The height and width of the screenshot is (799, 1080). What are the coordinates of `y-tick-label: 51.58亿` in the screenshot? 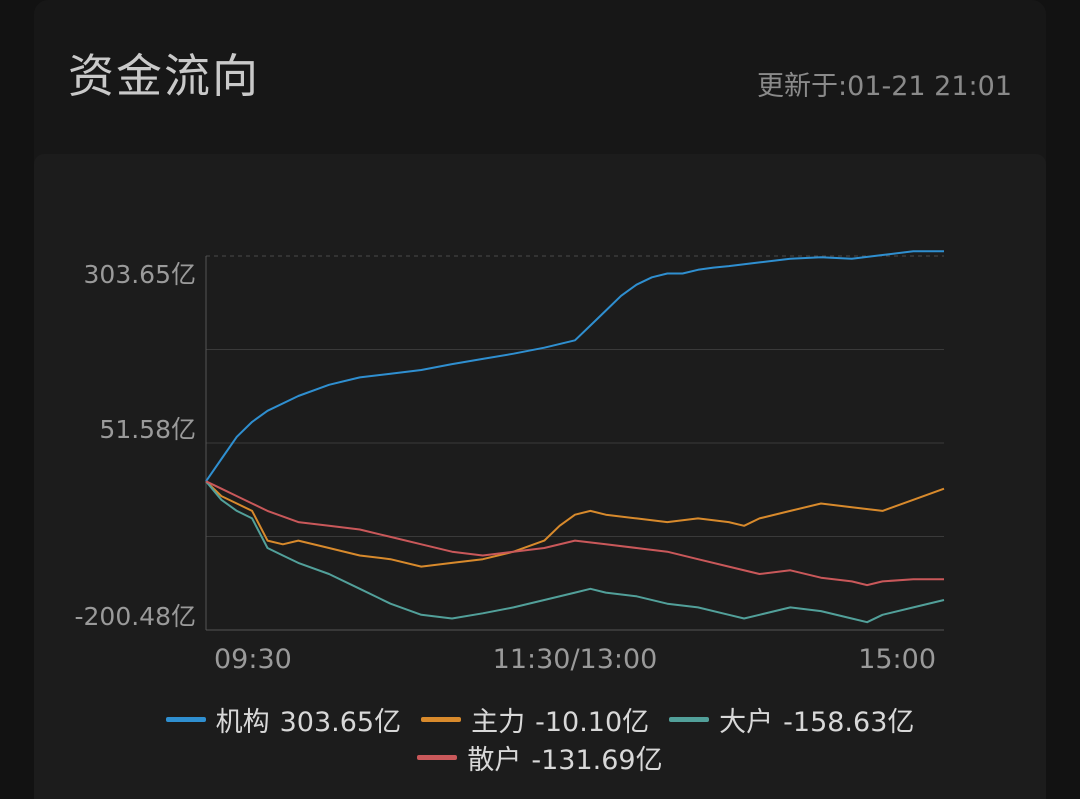 It's located at (147, 429).